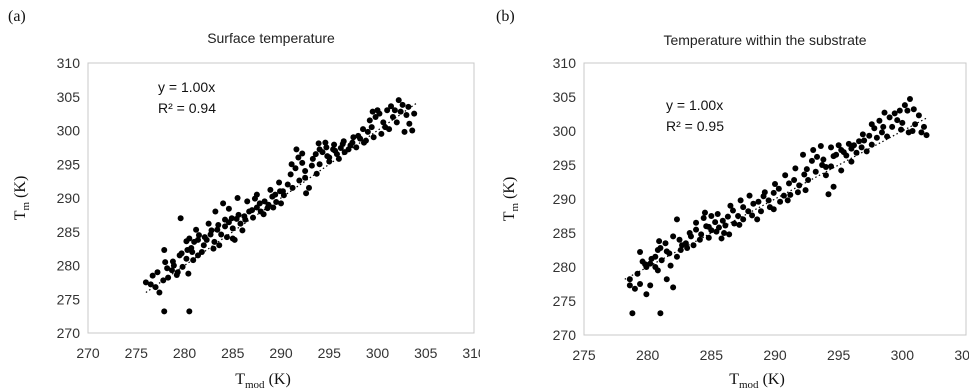  Describe the element at coordinates (69, 63) in the screenshot. I see `y-tick-label: 310` at that location.